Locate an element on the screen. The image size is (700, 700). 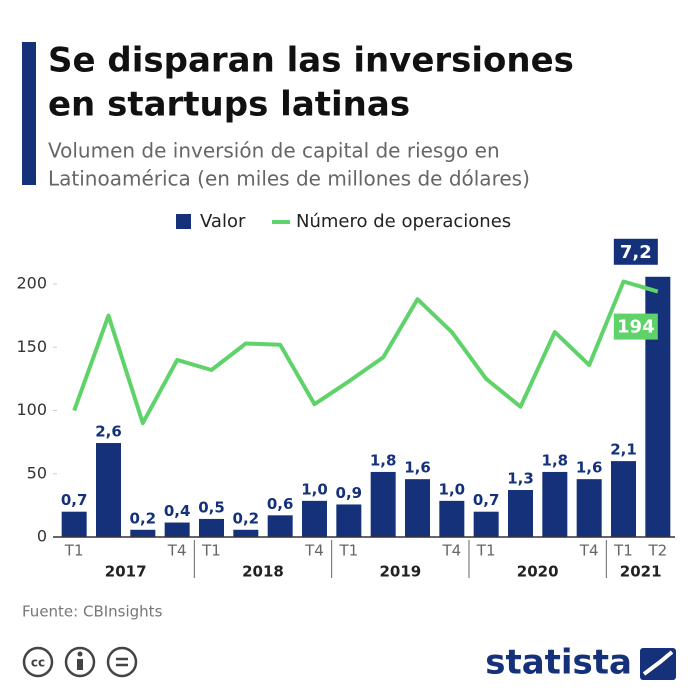
logo-icon is located at coordinates (658, 664).